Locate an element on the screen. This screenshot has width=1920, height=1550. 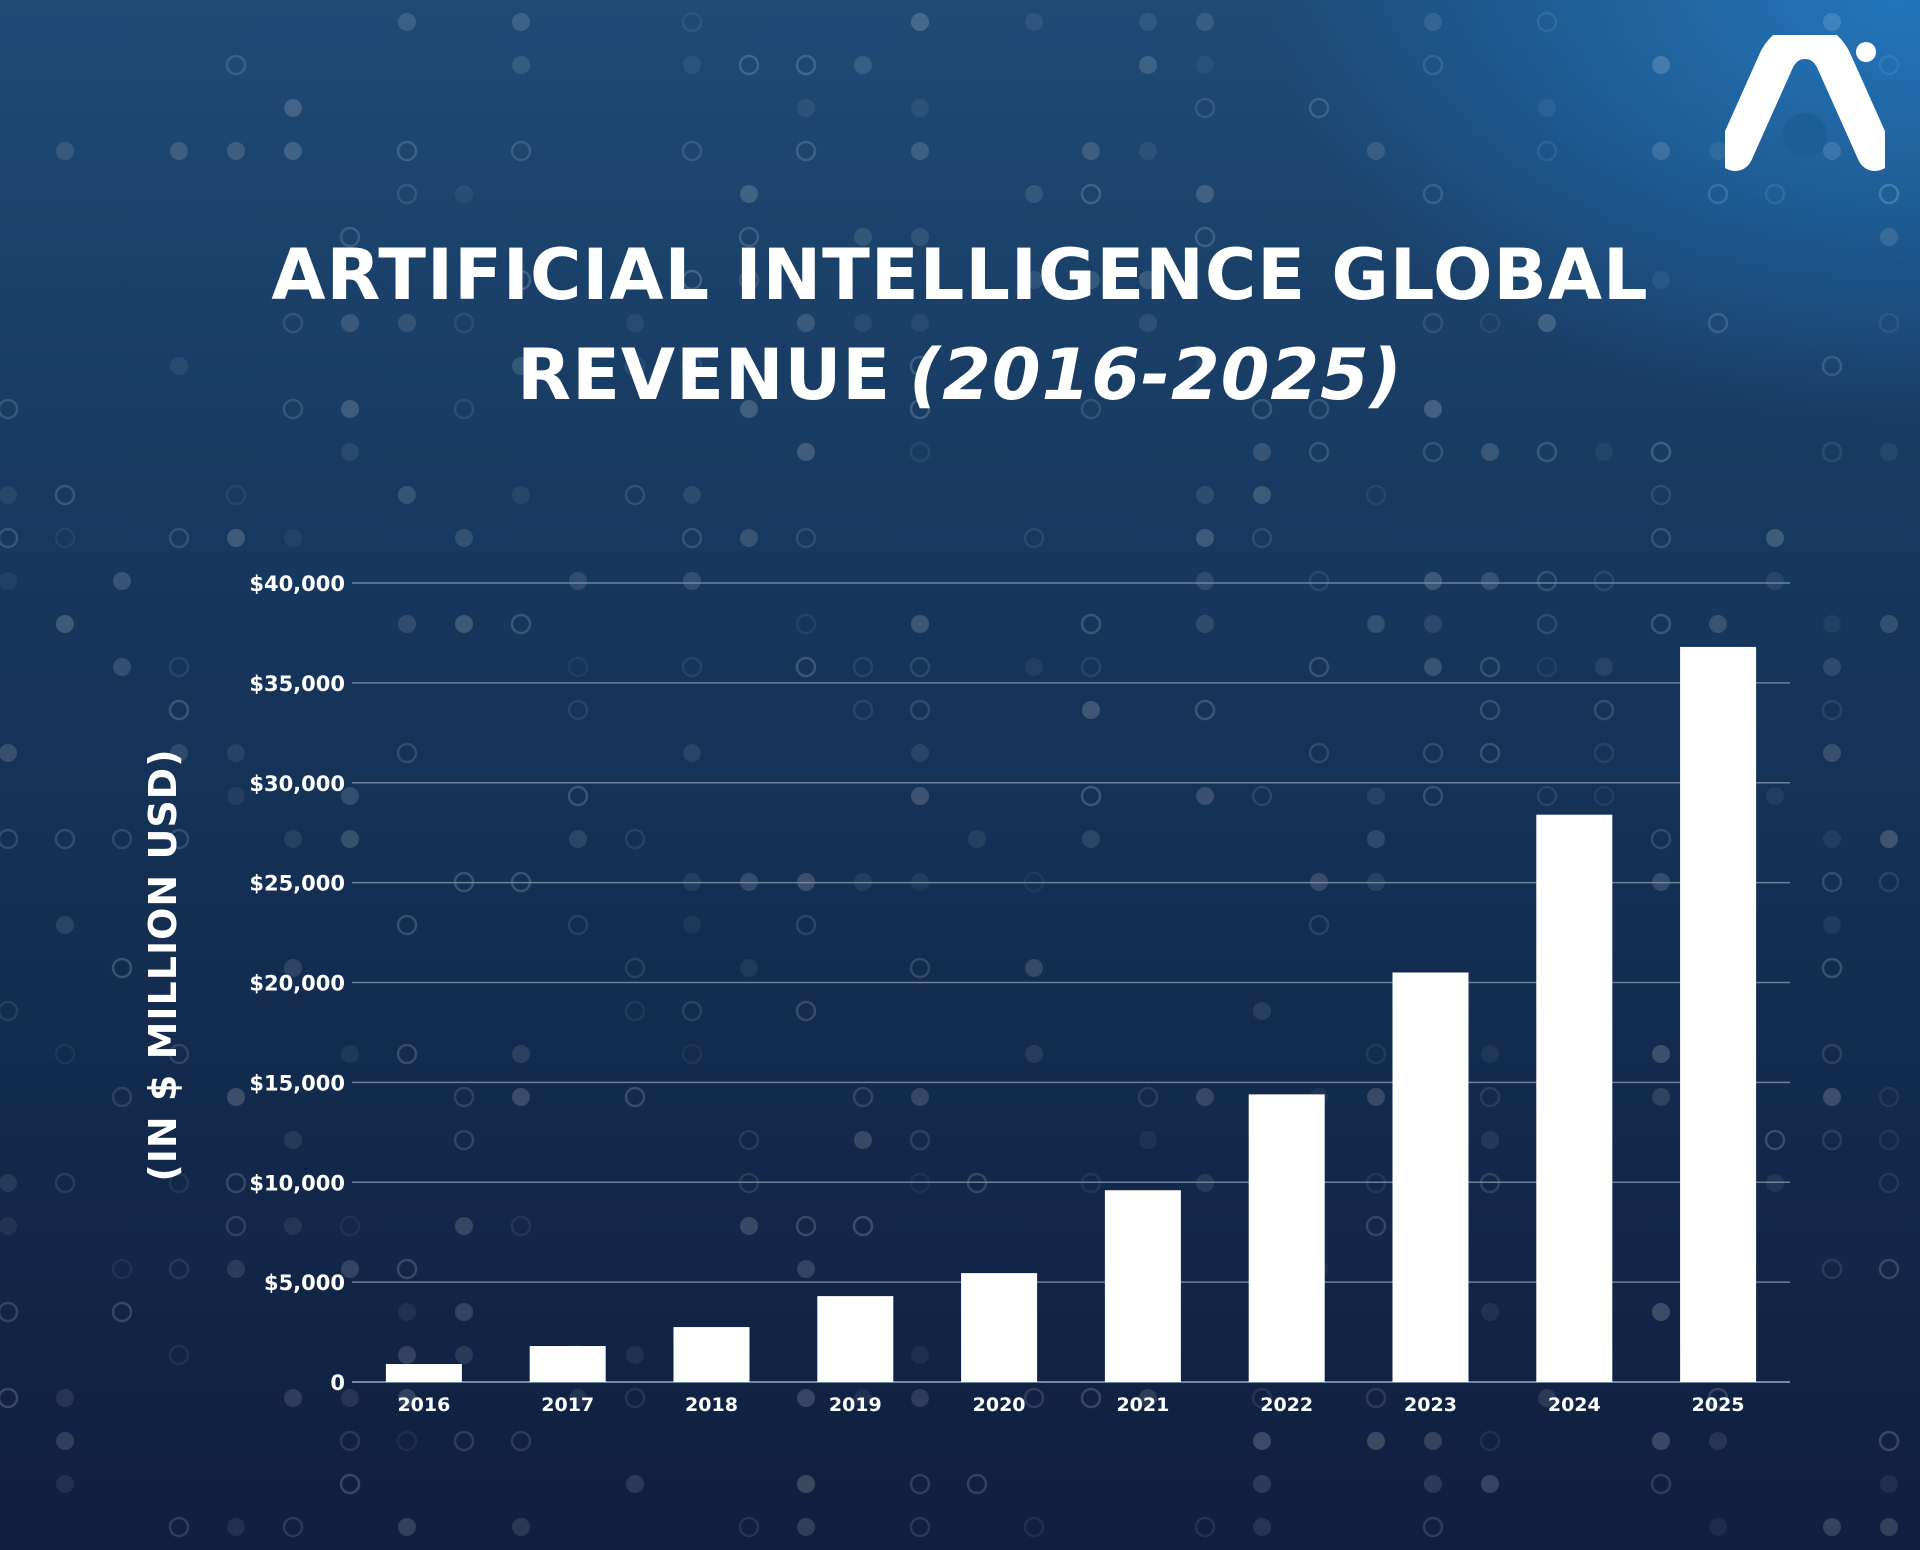
y-tick-label: 0 is located at coordinates (337, 1383).